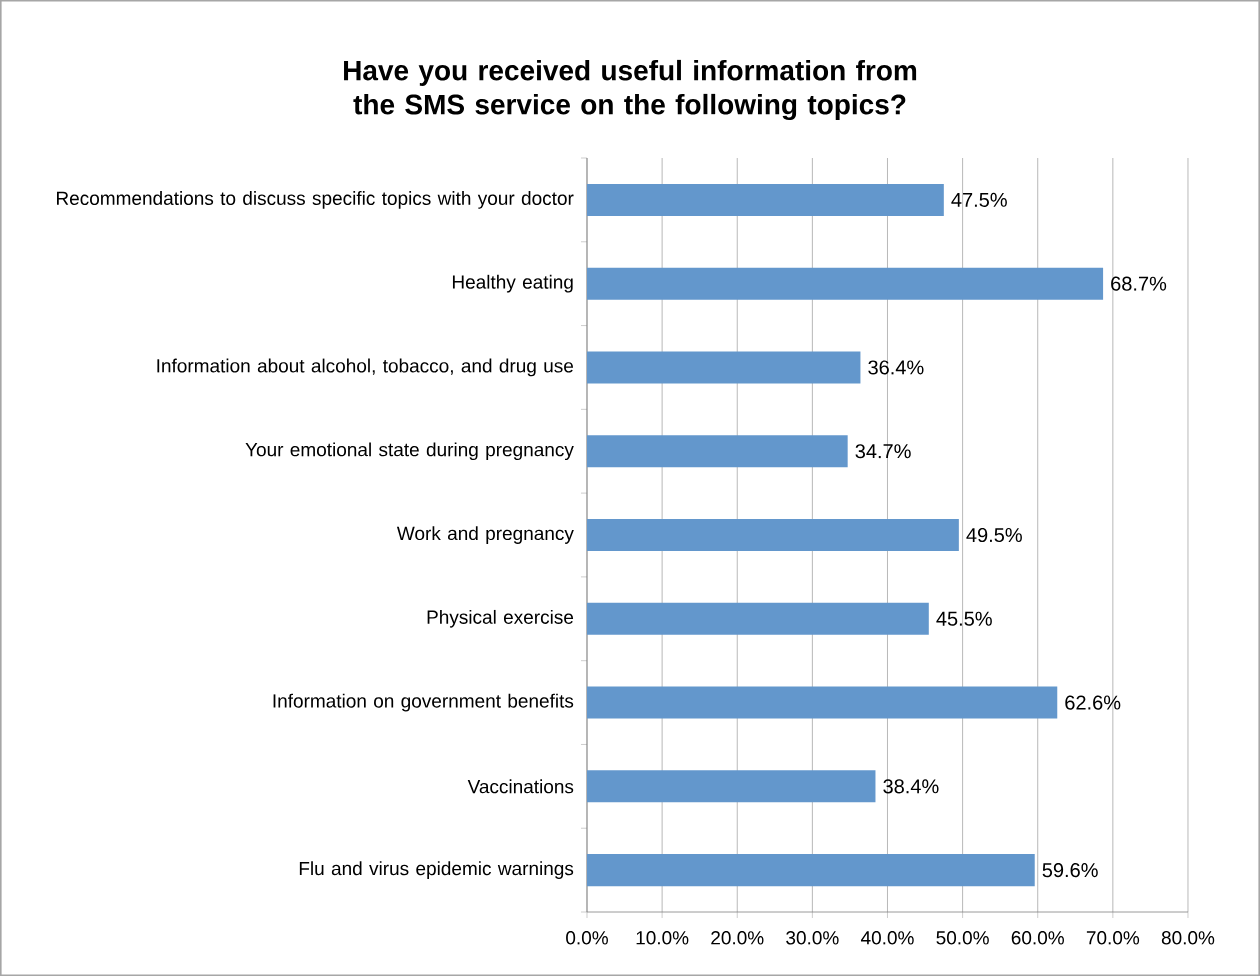 This screenshot has width=1260, height=976. What do you see at coordinates (662, 938) in the screenshot?
I see `x-tick-label: 10.0%` at bounding box center [662, 938].